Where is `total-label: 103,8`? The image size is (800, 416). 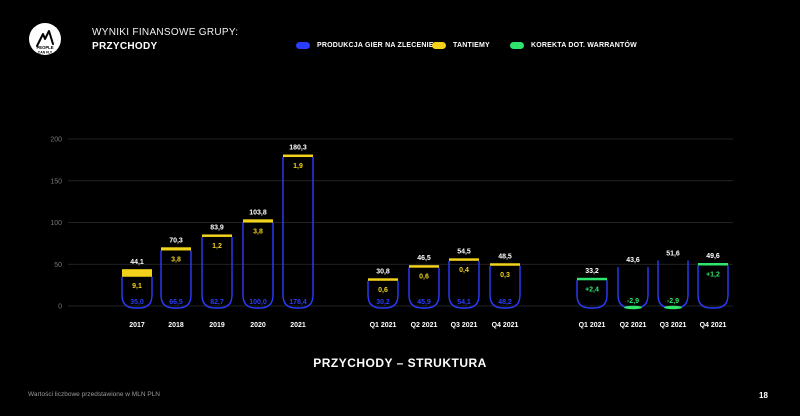 total-label: 103,8 is located at coordinates (258, 212).